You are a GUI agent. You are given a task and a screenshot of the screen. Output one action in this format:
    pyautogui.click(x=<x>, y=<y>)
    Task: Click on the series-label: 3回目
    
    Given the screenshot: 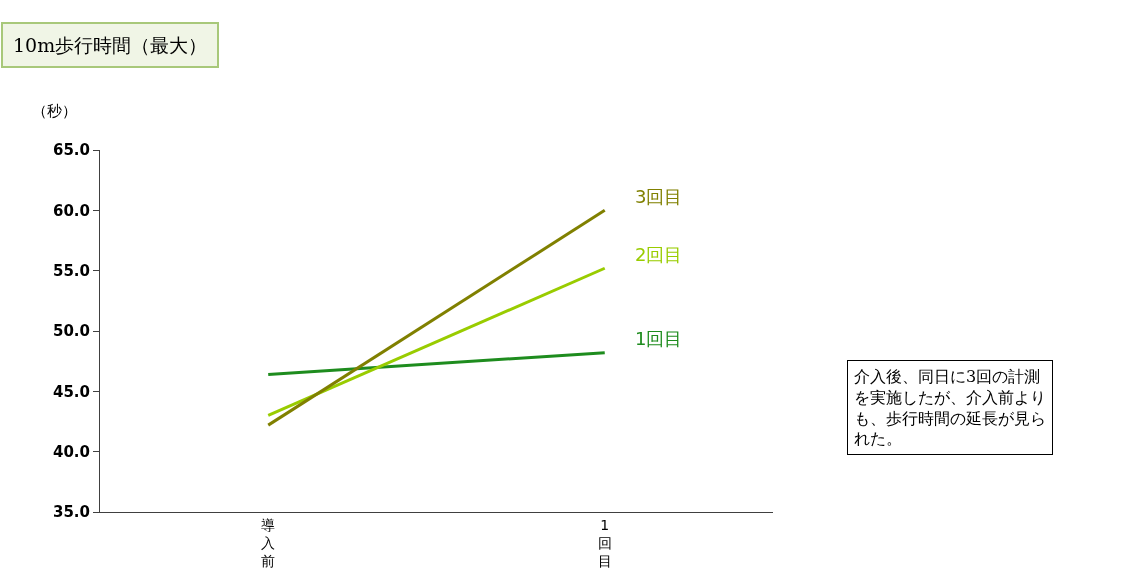 What is the action you would take?
    pyautogui.click(x=659, y=196)
    